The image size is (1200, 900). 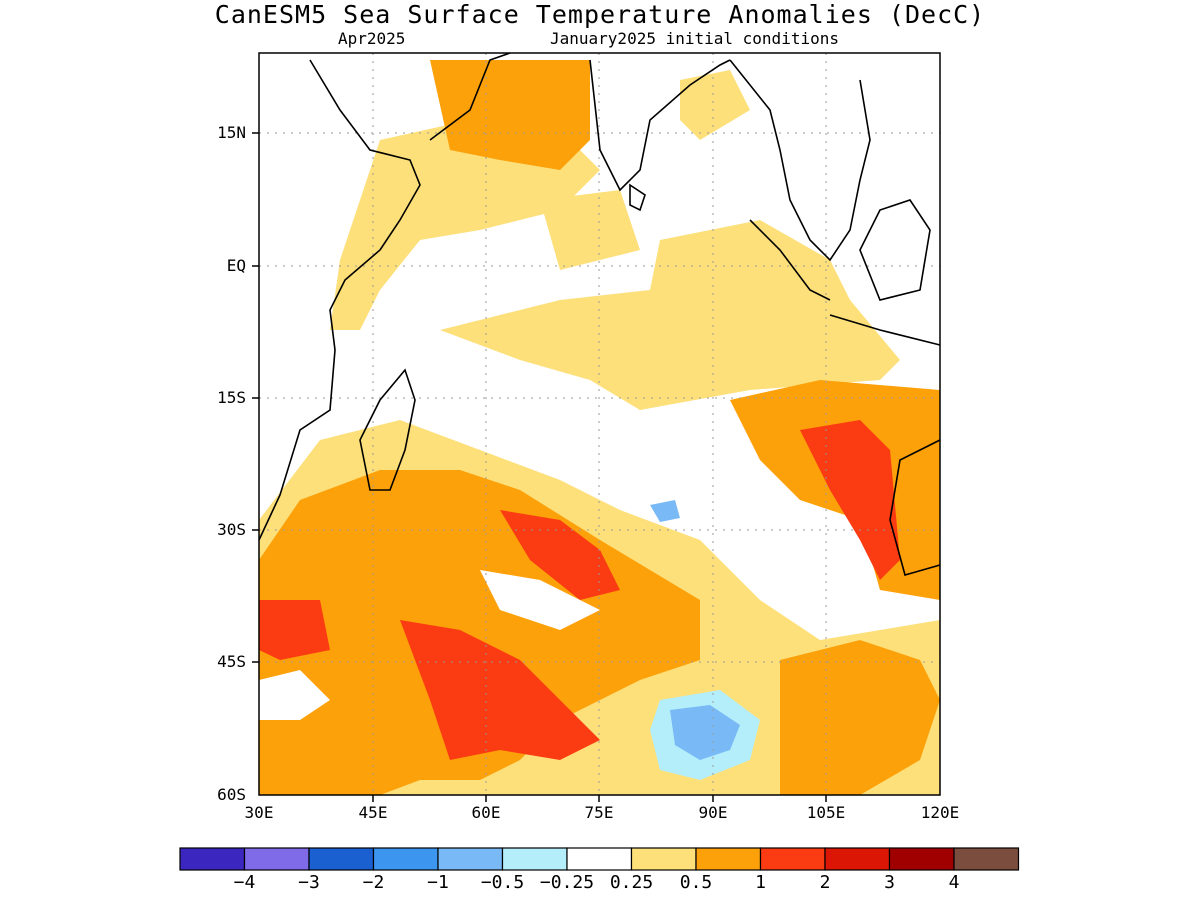 What do you see at coordinates (259, 812) in the screenshot?
I see `x-tick-label: 30E` at bounding box center [259, 812].